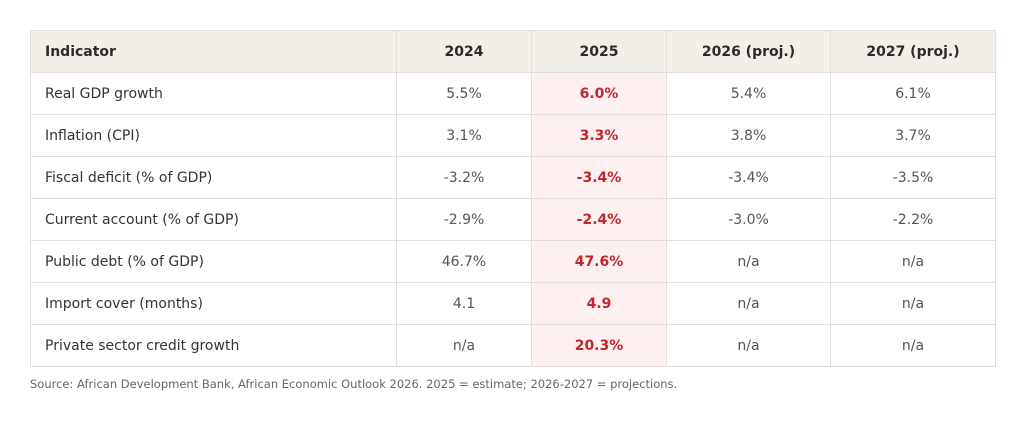 Image resolution: width=1024 pixels, height=426 pixels. Describe the element at coordinates (464, 261) in the screenshot. I see `cell-2024: 46.7%` at that location.